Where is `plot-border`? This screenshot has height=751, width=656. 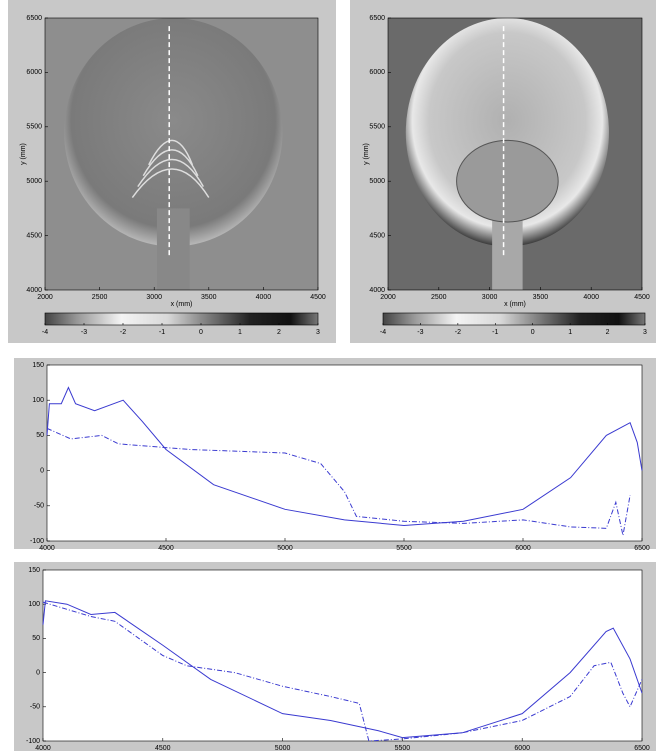
plot-border is located at coordinates (515, 154).